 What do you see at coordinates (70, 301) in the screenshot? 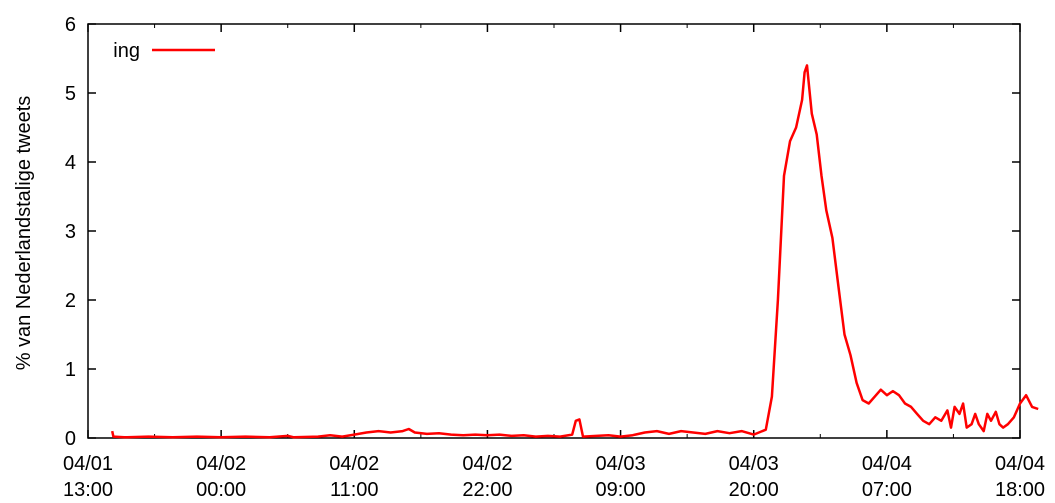
I see `y-tick-label: 2` at bounding box center [70, 301].